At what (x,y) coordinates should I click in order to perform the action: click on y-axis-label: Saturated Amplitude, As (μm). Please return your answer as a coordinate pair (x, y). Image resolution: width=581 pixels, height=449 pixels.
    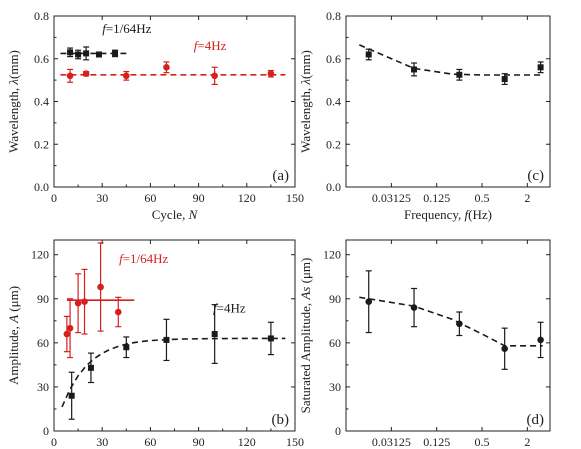
    Looking at the image, I should click on (305, 336).